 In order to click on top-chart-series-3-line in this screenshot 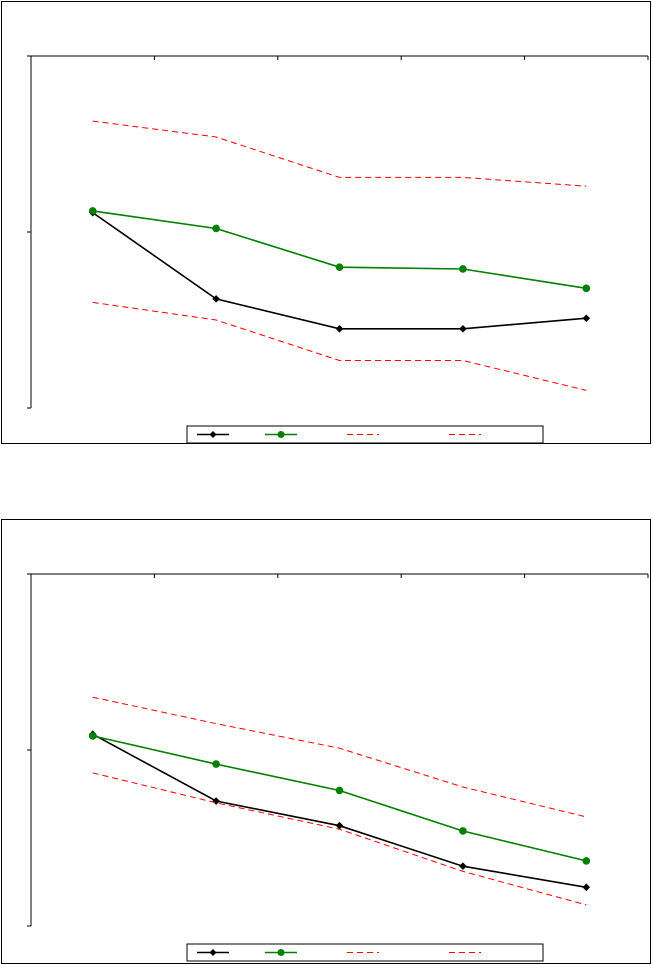, I will do `click(339, 153)`.